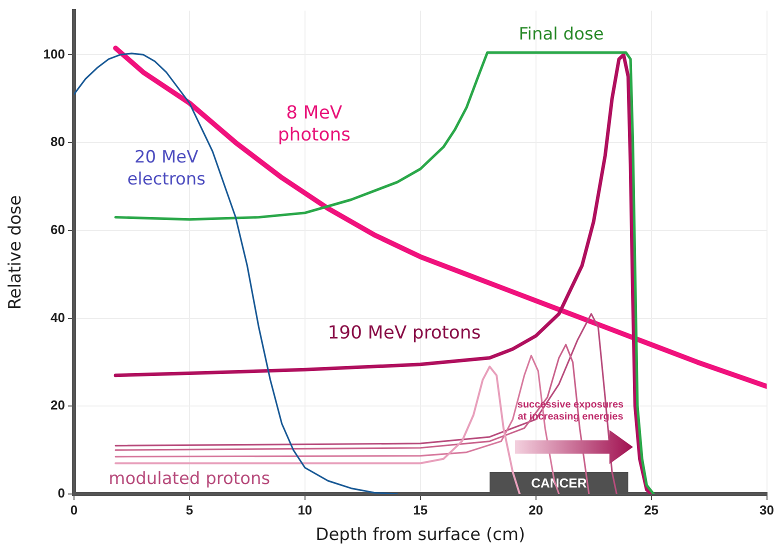 This screenshot has height=550, width=777. What do you see at coordinates (421, 535) in the screenshot?
I see `x-axis-title: Depth from surface (cm)` at bounding box center [421, 535].